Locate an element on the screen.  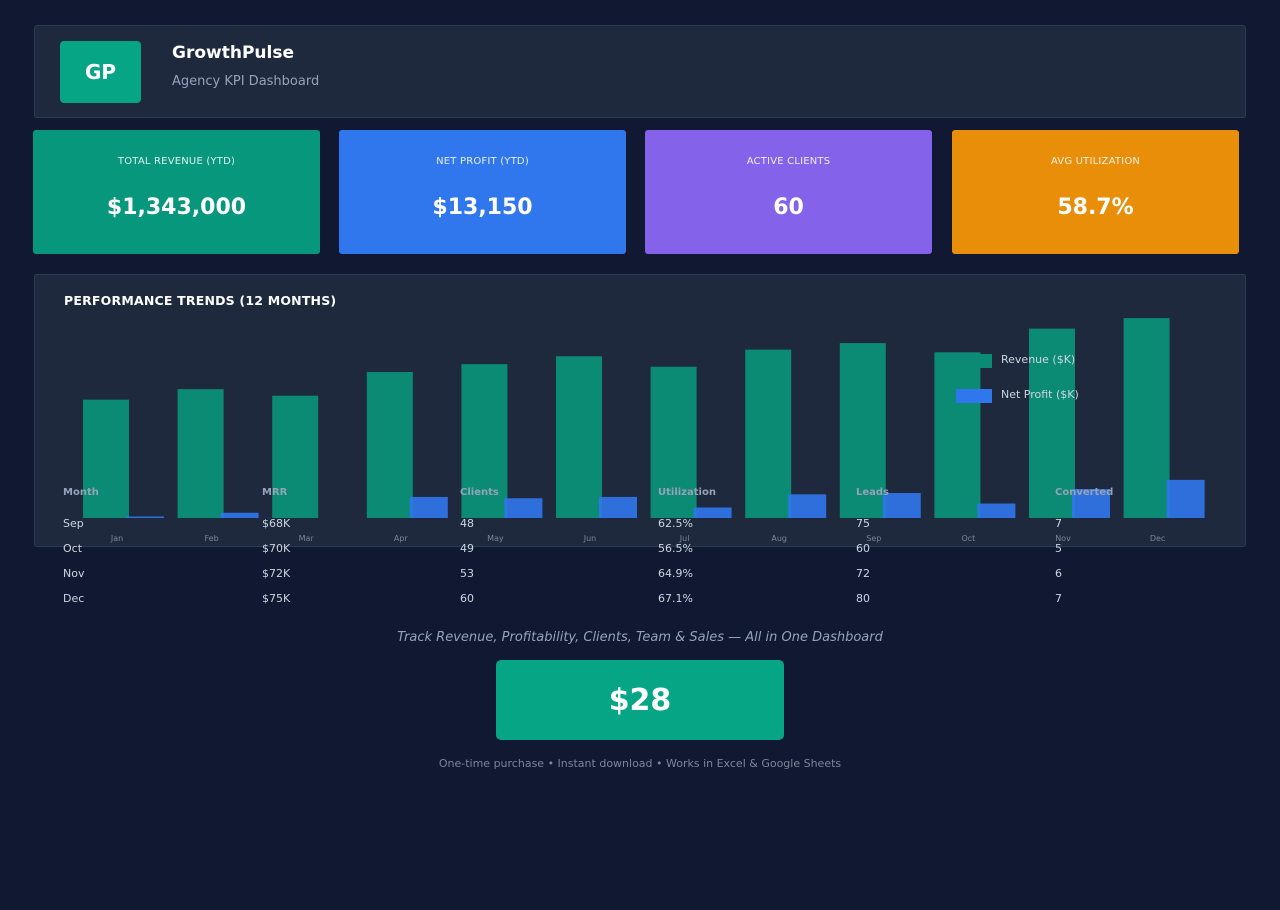
table-cell: 72 is located at coordinates (863, 573).